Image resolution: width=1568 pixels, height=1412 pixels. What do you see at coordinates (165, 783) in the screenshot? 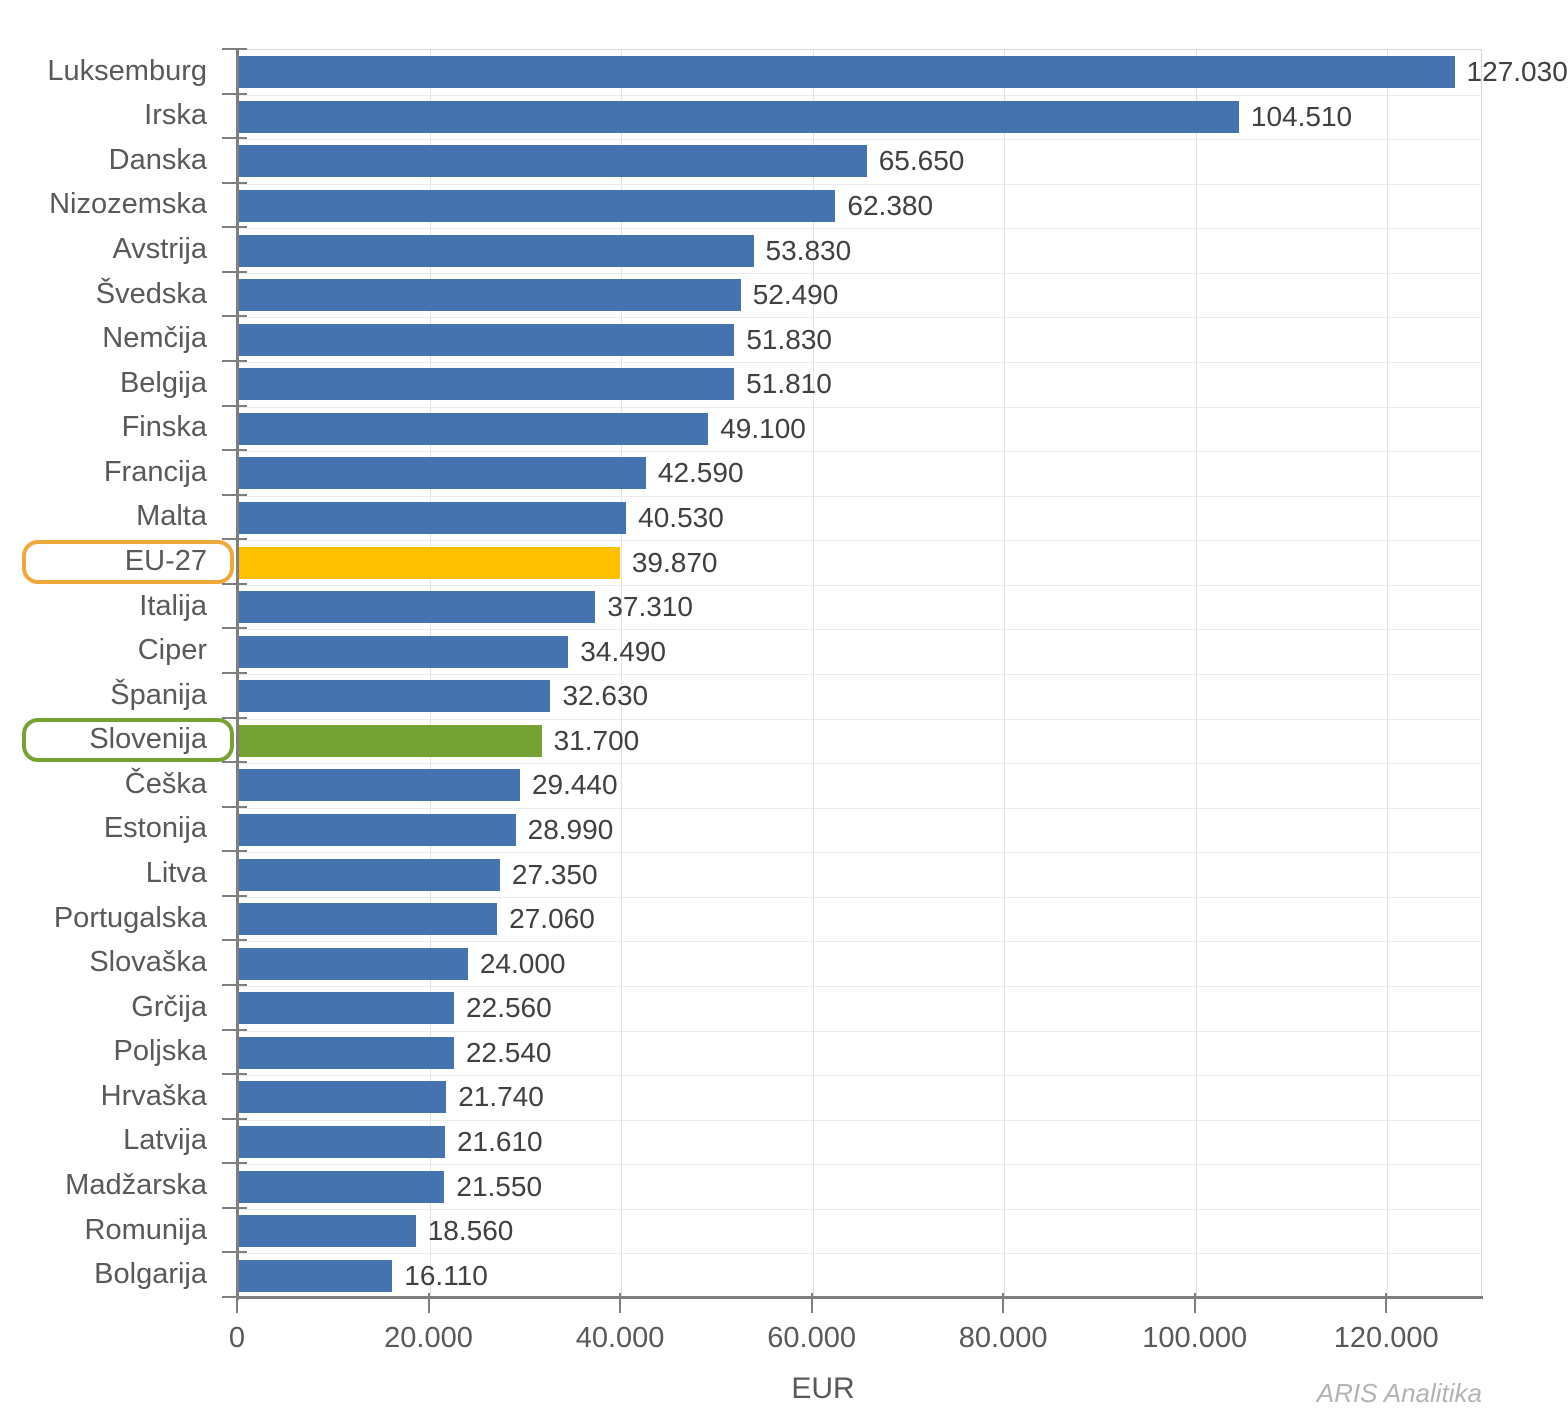
I see `category-label: Češka` at bounding box center [165, 783].